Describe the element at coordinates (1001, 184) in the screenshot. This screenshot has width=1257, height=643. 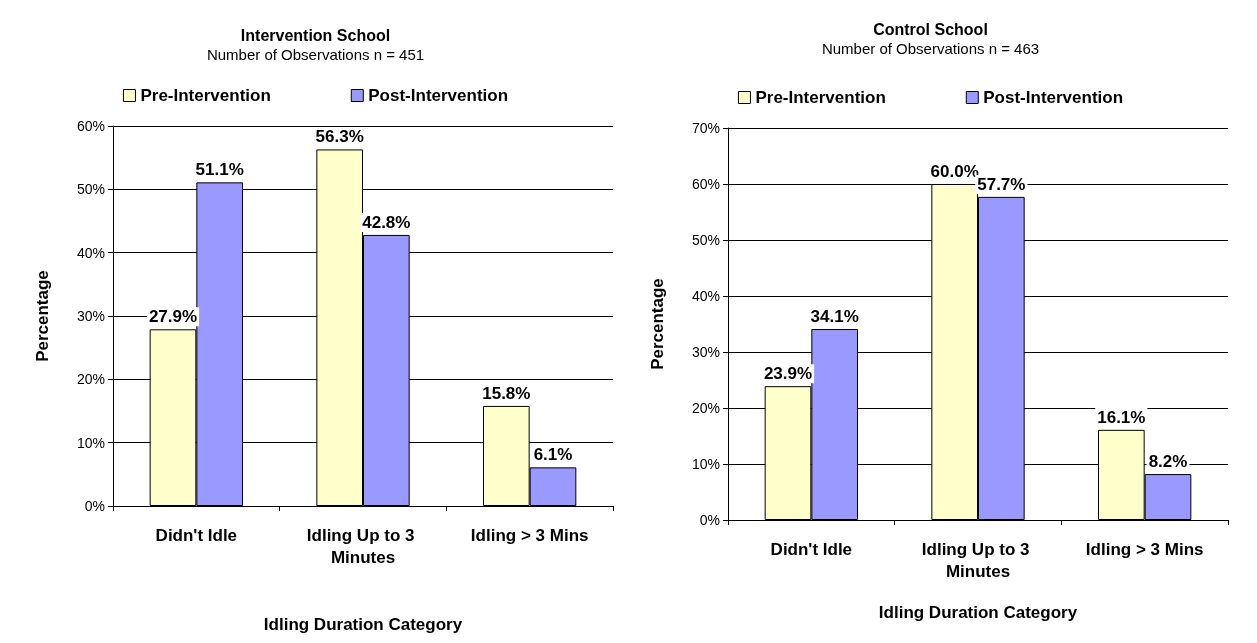
I see `data-label: 57.7%` at that location.